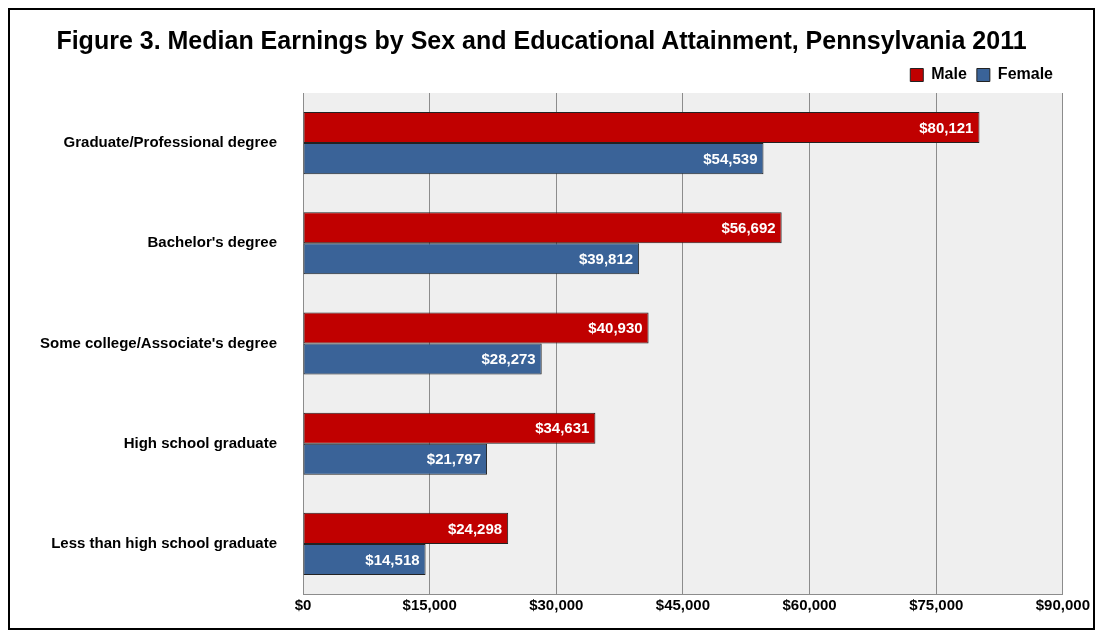 This screenshot has width=1103, height=638. Describe the element at coordinates (303, 605) in the screenshot. I see `x-tick-label: $0` at that location.